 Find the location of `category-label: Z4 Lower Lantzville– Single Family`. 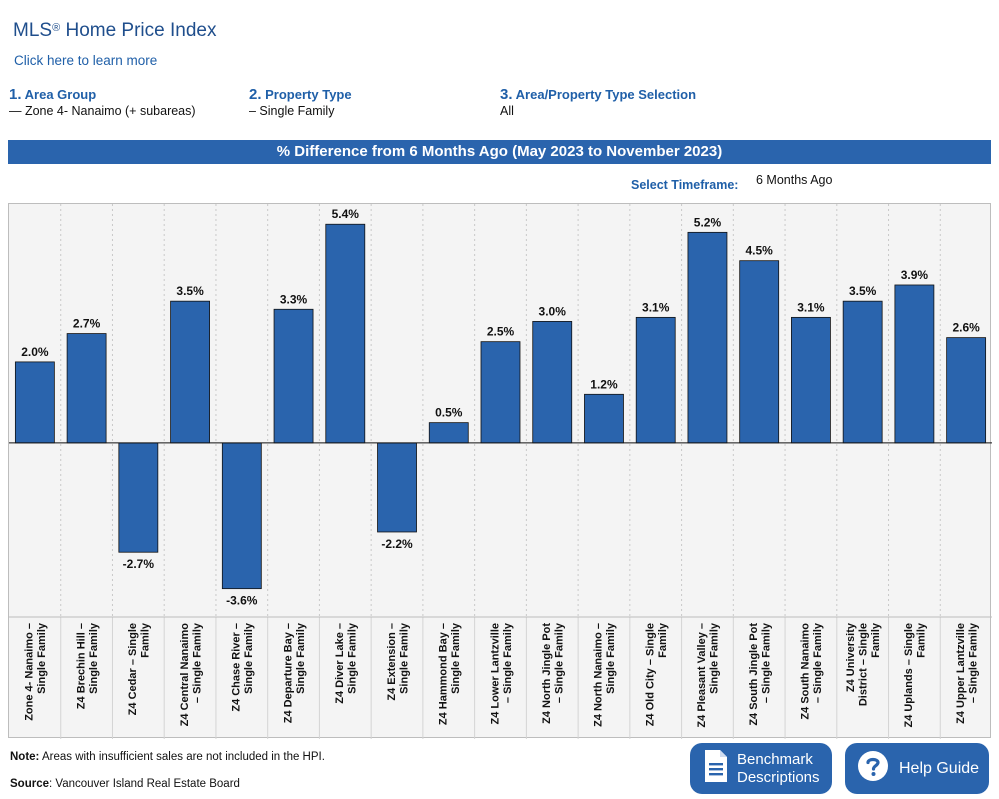

category-label: Z4 Lower Lantzville– Single Family is located at coordinates (501, 673).